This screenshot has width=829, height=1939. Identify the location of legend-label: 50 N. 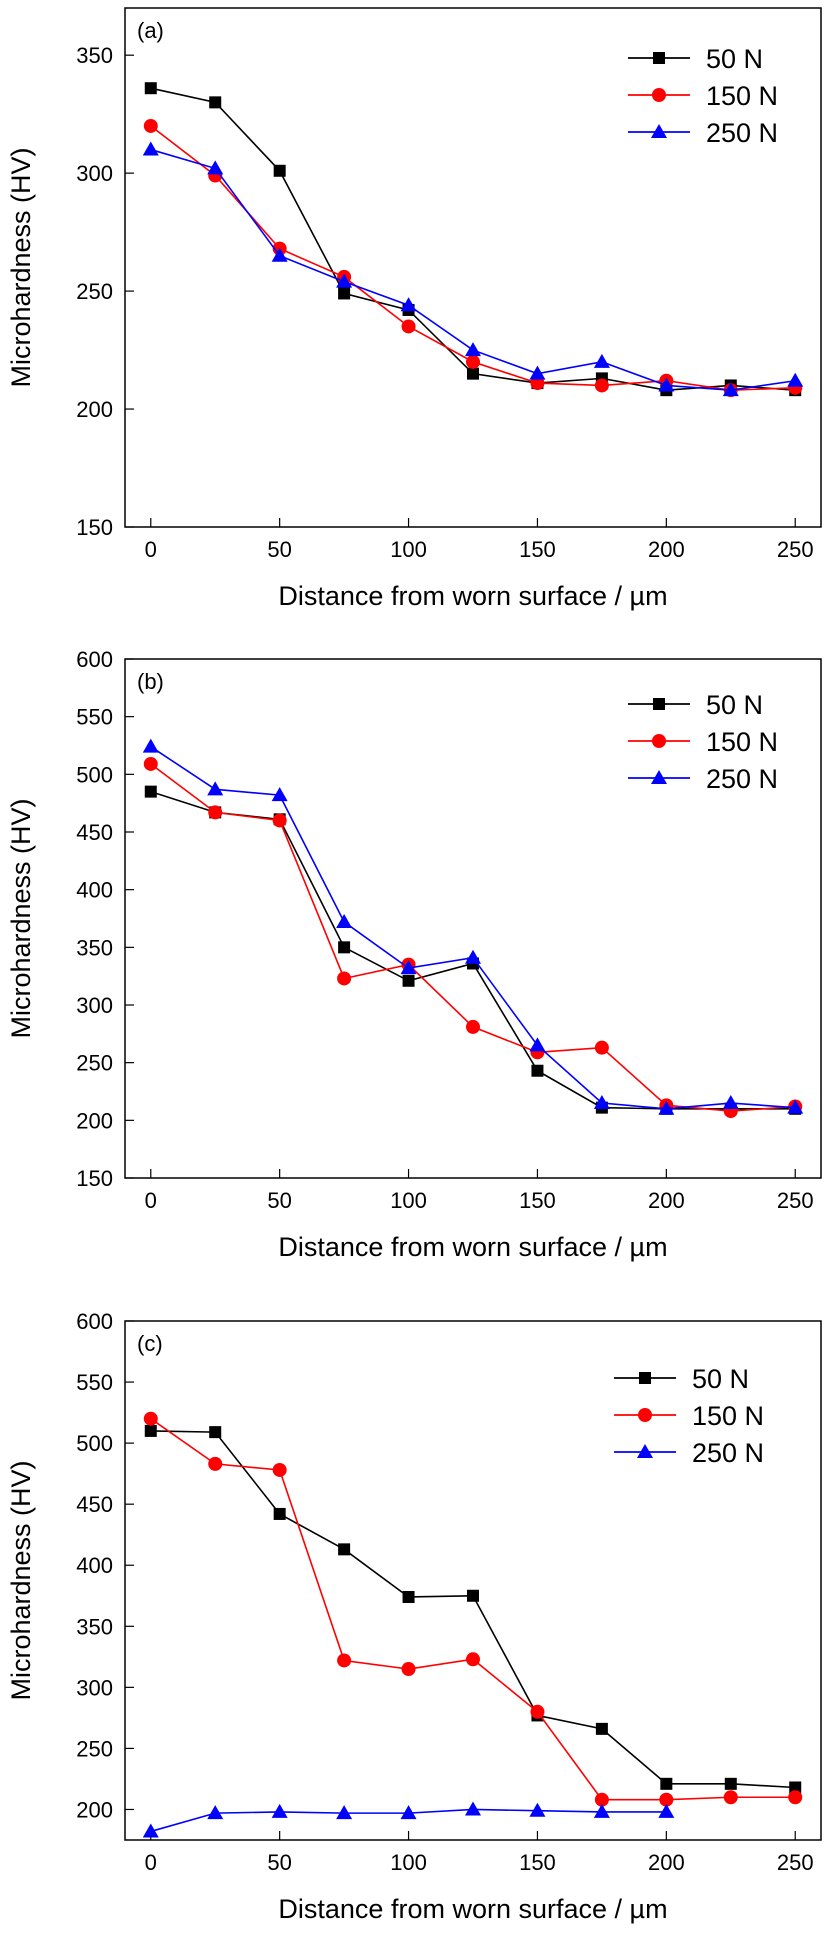
(734, 59).